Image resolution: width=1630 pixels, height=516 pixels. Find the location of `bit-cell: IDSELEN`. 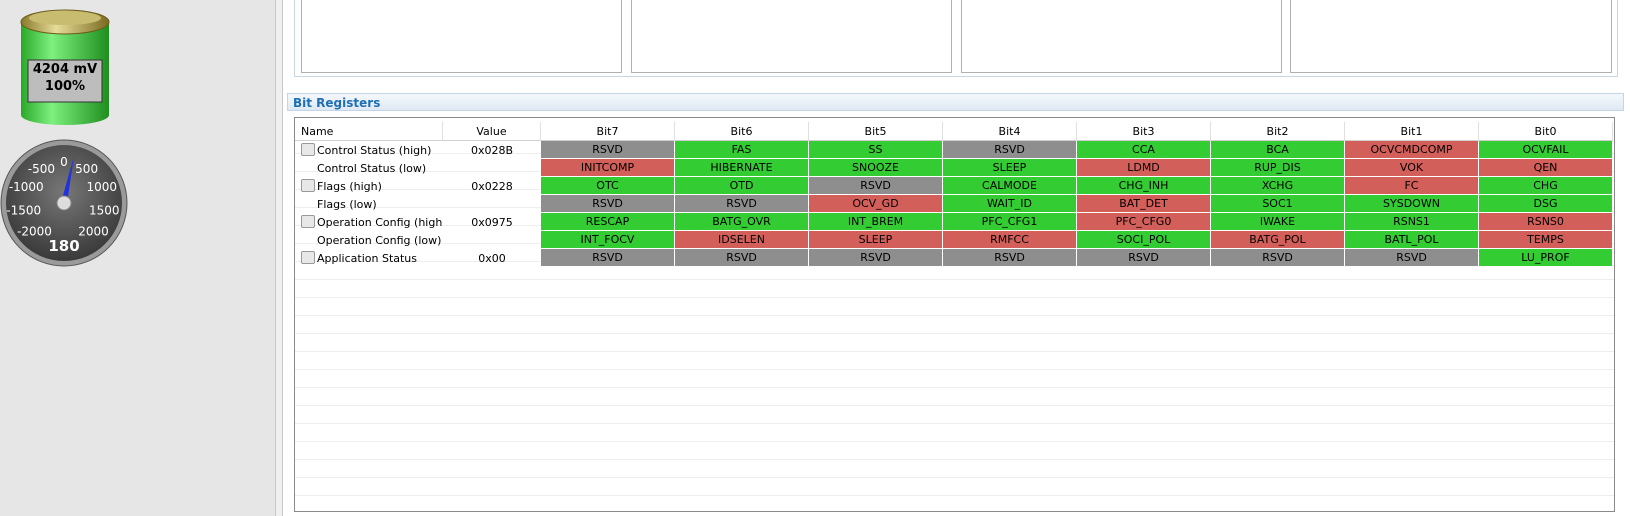

bit-cell: IDSELEN is located at coordinates (741, 239).